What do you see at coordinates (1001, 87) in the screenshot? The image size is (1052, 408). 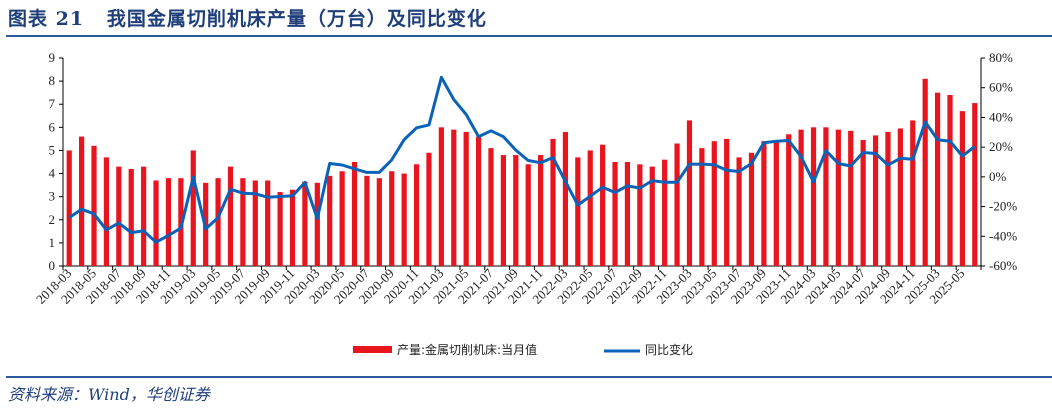 I see `right-tick-label: 60%` at bounding box center [1001, 87].